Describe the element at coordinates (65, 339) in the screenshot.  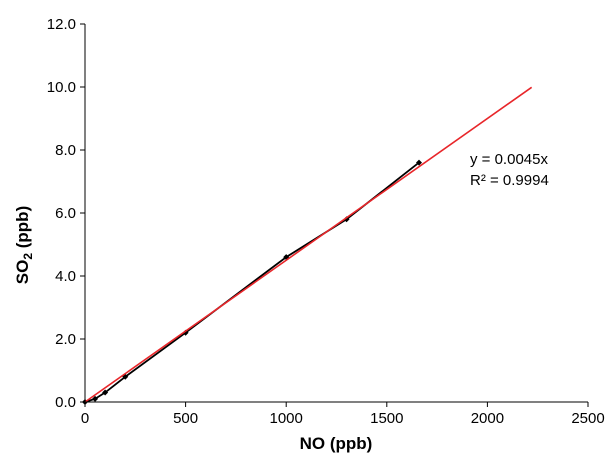
I see `y-tick-label: 2.0` at that location.